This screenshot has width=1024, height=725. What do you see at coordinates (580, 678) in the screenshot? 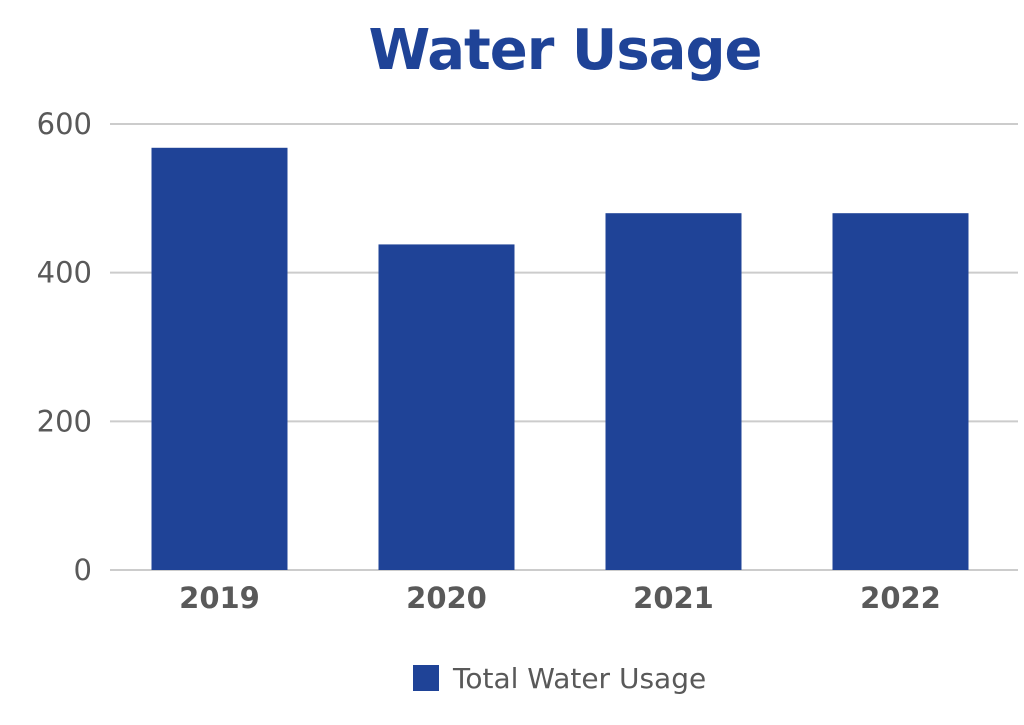
I see `legend-label: Total Water Usage` at bounding box center [580, 678].